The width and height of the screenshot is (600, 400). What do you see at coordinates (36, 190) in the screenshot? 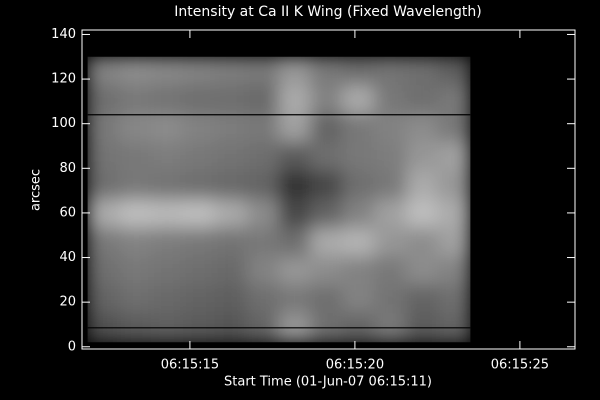
I see `y-axis-label: arcsec` at bounding box center [36, 190].